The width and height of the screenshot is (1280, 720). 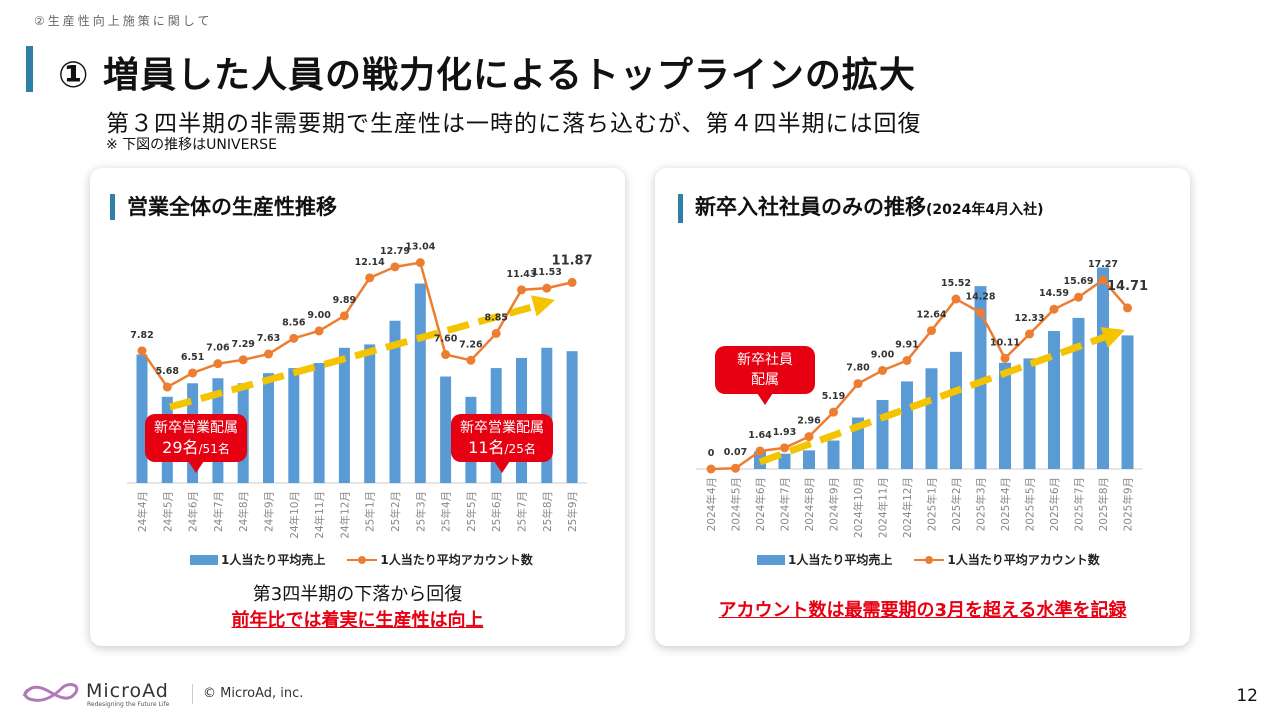 What do you see at coordinates (273, 560) in the screenshot?
I see `legend-label: 1人当たり平均売上` at bounding box center [273, 560].